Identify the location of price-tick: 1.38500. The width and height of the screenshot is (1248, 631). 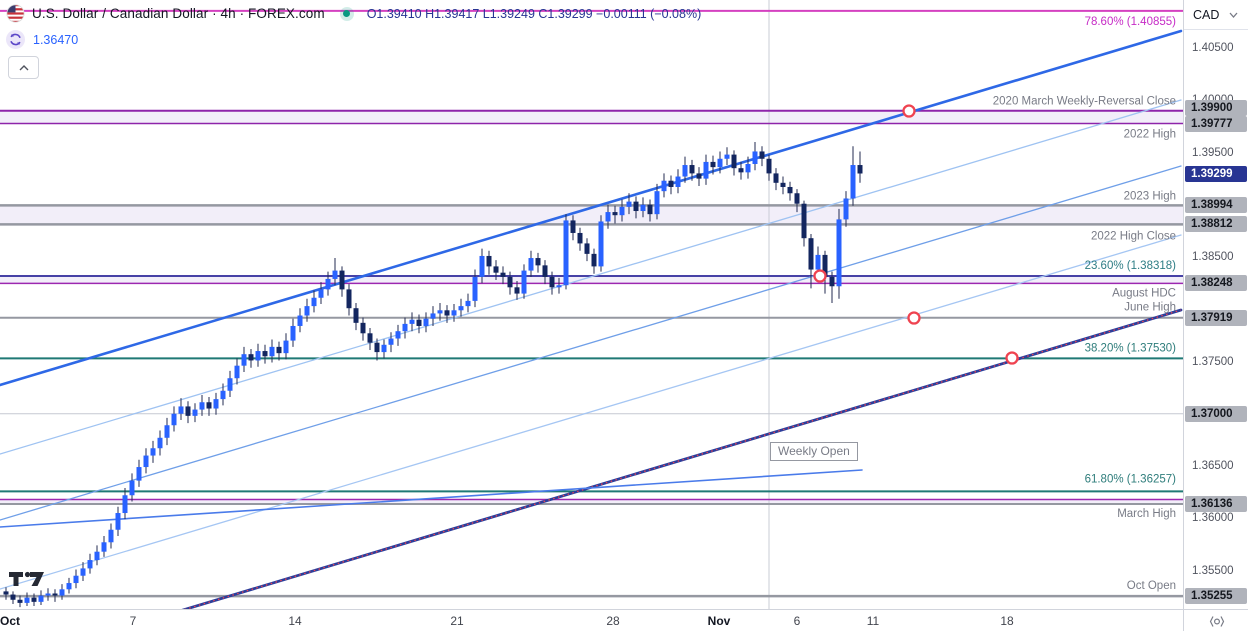
(1213, 257).